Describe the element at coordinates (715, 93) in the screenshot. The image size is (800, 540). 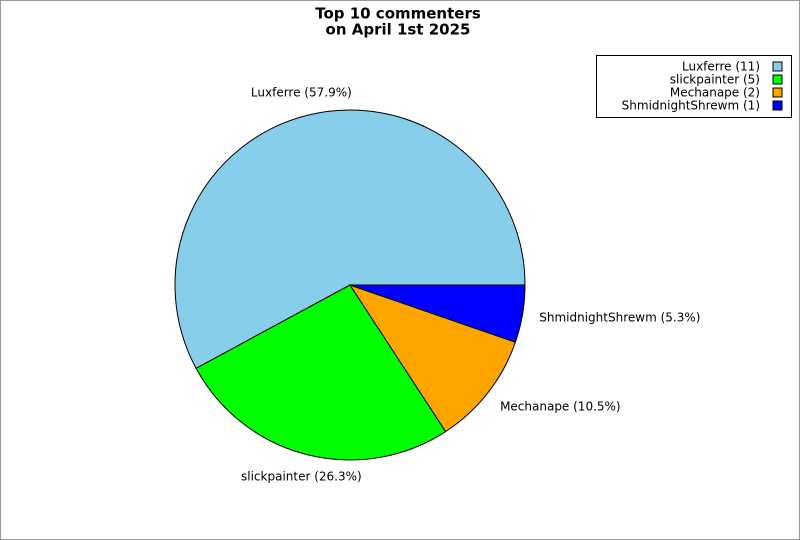
I see `legend-label: Mechanape (2)` at that location.